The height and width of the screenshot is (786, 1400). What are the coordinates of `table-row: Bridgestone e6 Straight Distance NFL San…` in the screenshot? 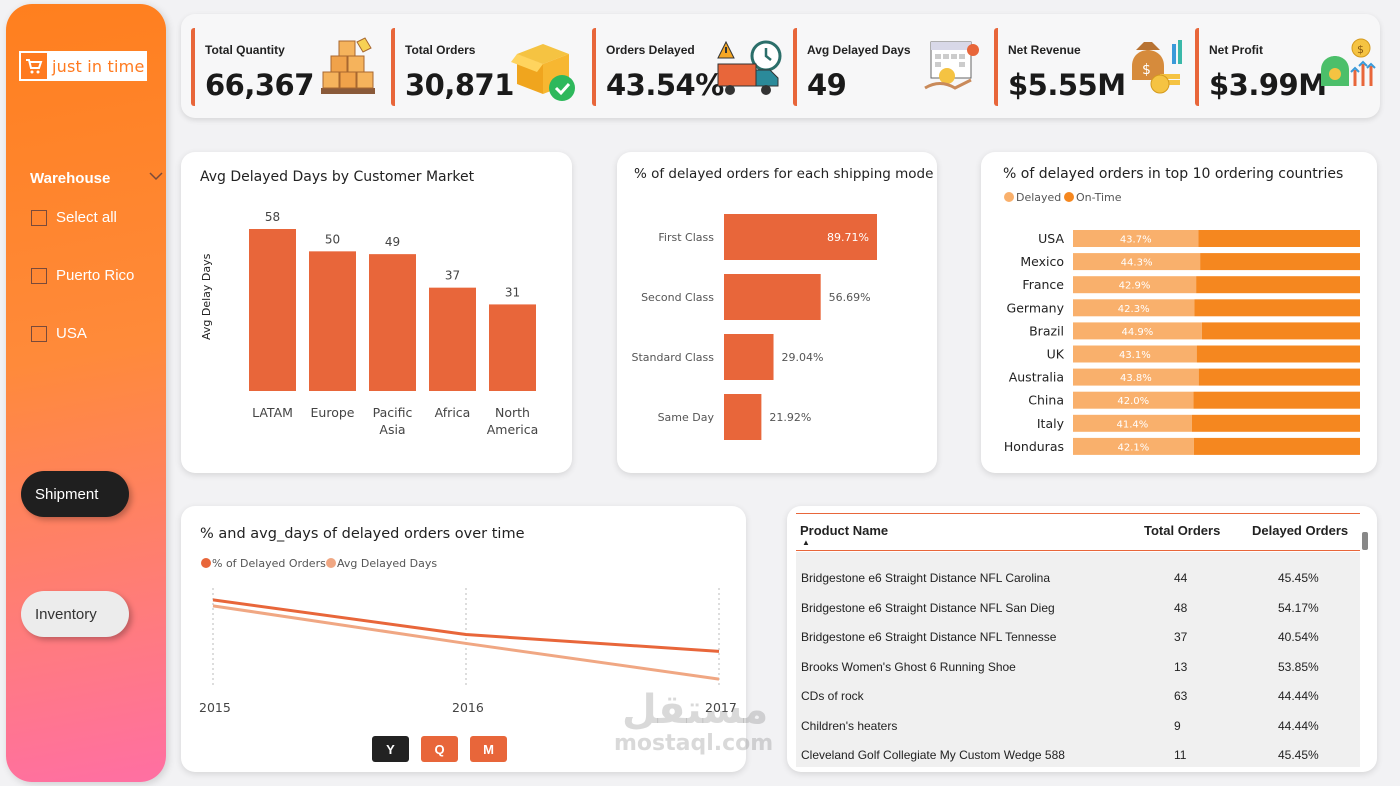 It's located at (1078, 608).